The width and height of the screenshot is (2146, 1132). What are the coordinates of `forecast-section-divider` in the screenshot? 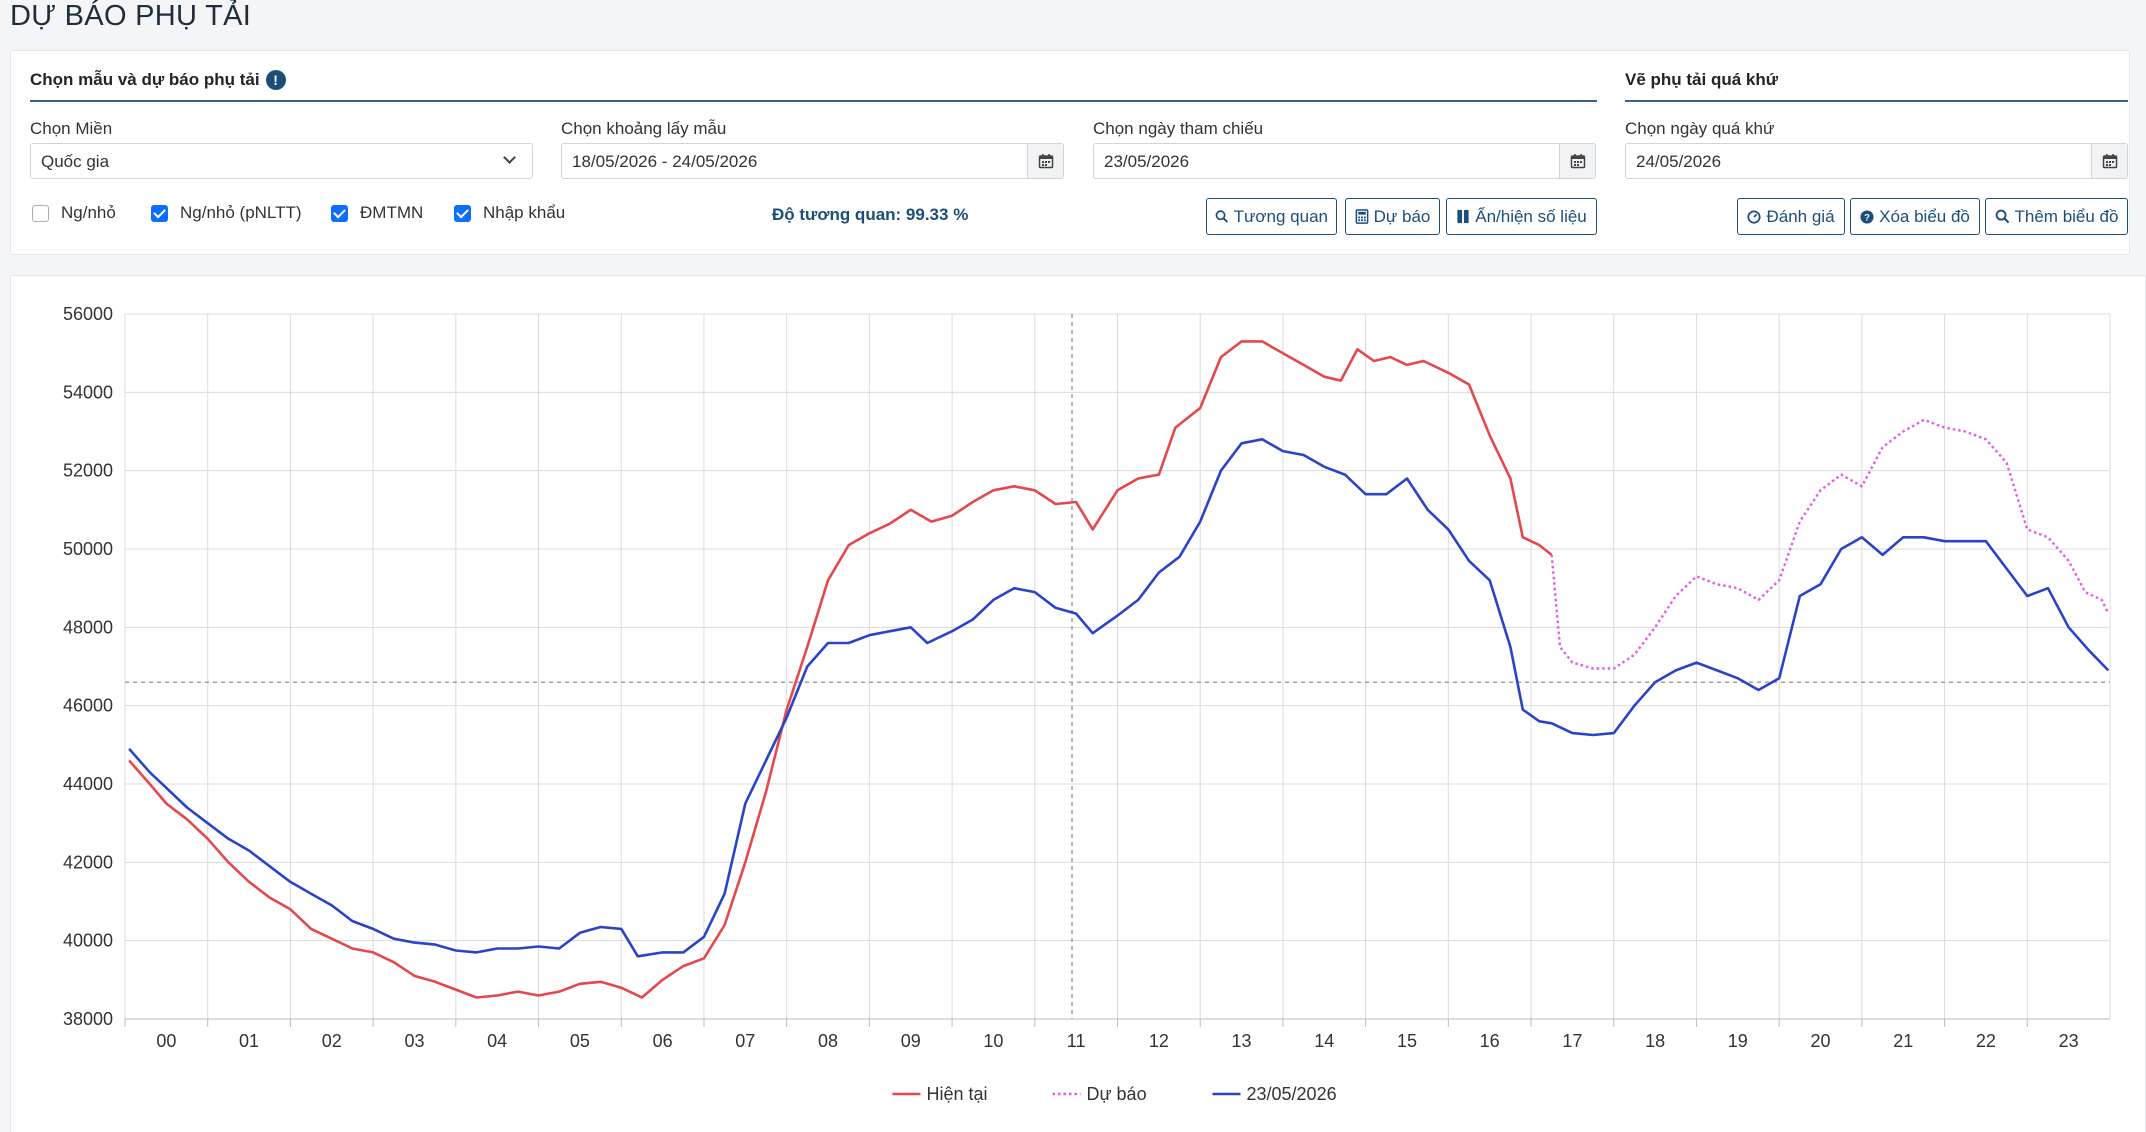 It's located at (813, 101).